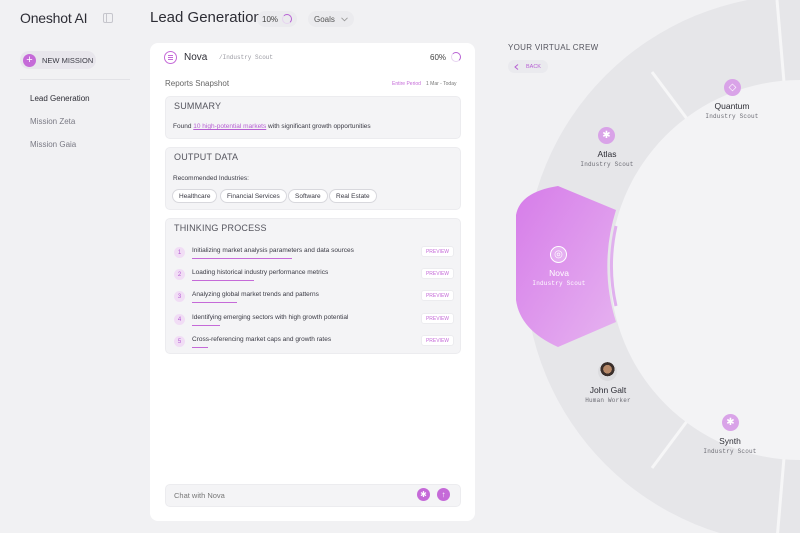 The width and height of the screenshot is (800, 533). What do you see at coordinates (179, 319) in the screenshot?
I see `step-number: 4` at bounding box center [179, 319].